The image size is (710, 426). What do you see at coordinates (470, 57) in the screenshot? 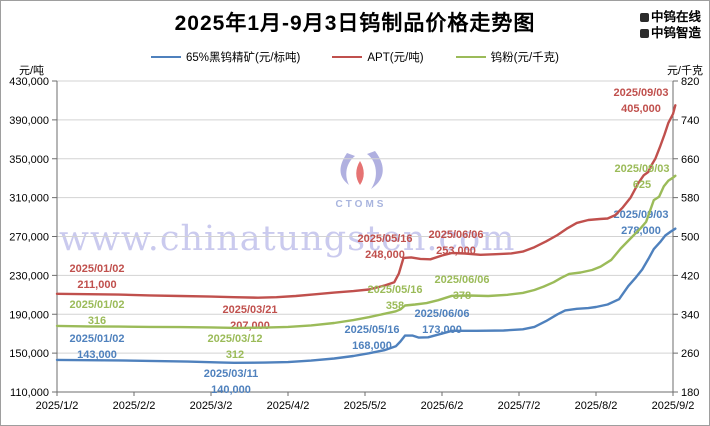
I see `legend-swatch-tungsten-powder` at bounding box center [470, 57].